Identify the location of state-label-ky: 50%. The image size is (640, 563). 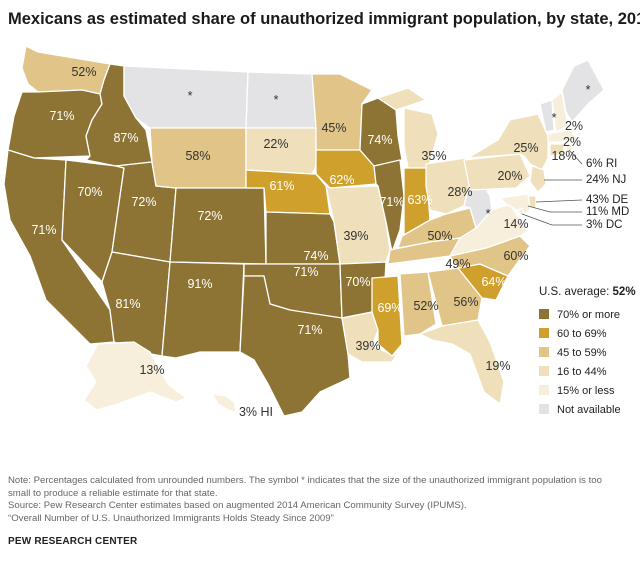
(439, 236).